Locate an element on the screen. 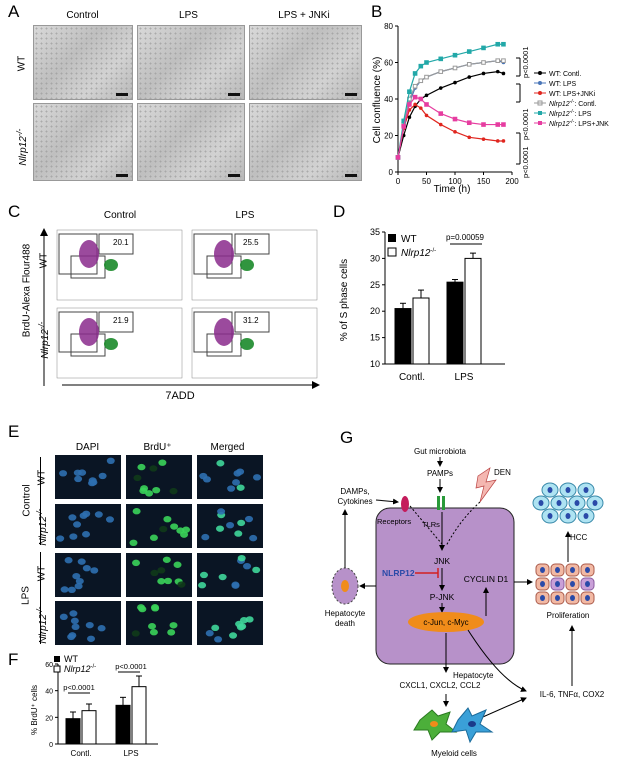 The image size is (617, 763). den-lightning-icon is located at coordinates (486, 485).